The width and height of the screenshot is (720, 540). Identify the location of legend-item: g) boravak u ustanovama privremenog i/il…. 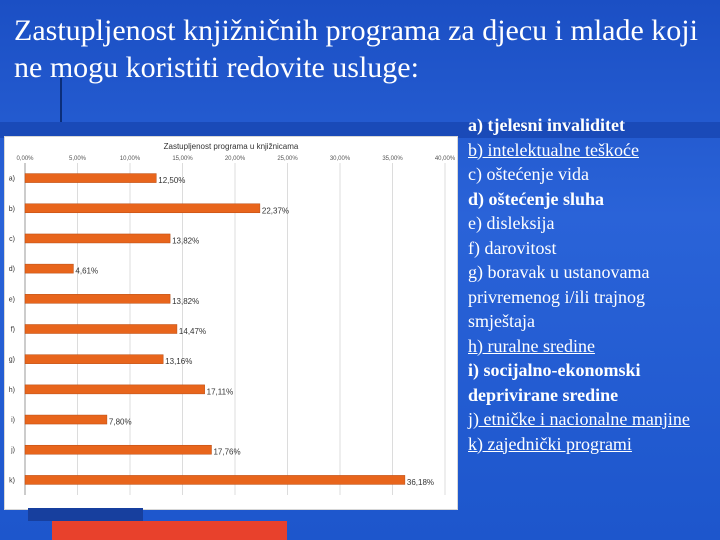
(559, 296).